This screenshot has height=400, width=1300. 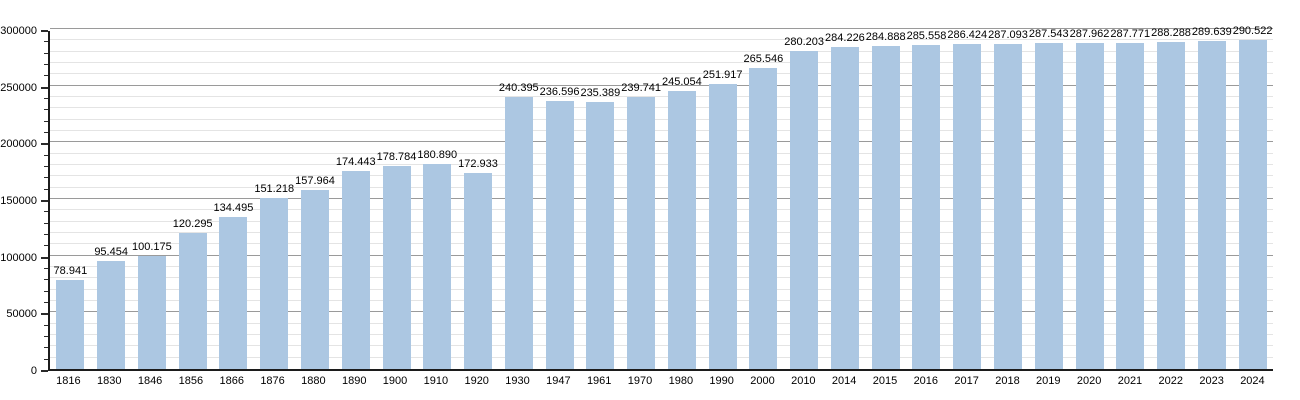 What do you see at coordinates (478, 164) in the screenshot?
I see `bar-value-label: 172.933` at bounding box center [478, 164].